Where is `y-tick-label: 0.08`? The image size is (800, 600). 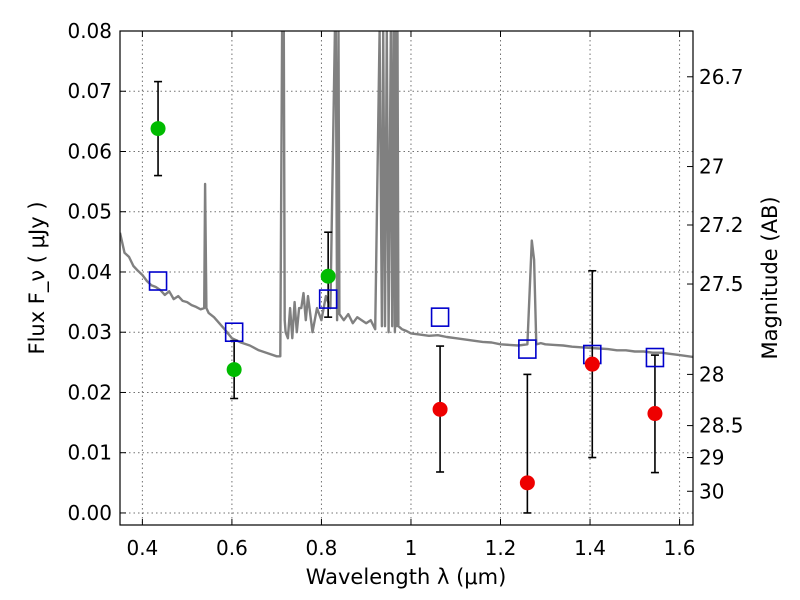 y-tick-label: 0.08 is located at coordinates (89, 31).